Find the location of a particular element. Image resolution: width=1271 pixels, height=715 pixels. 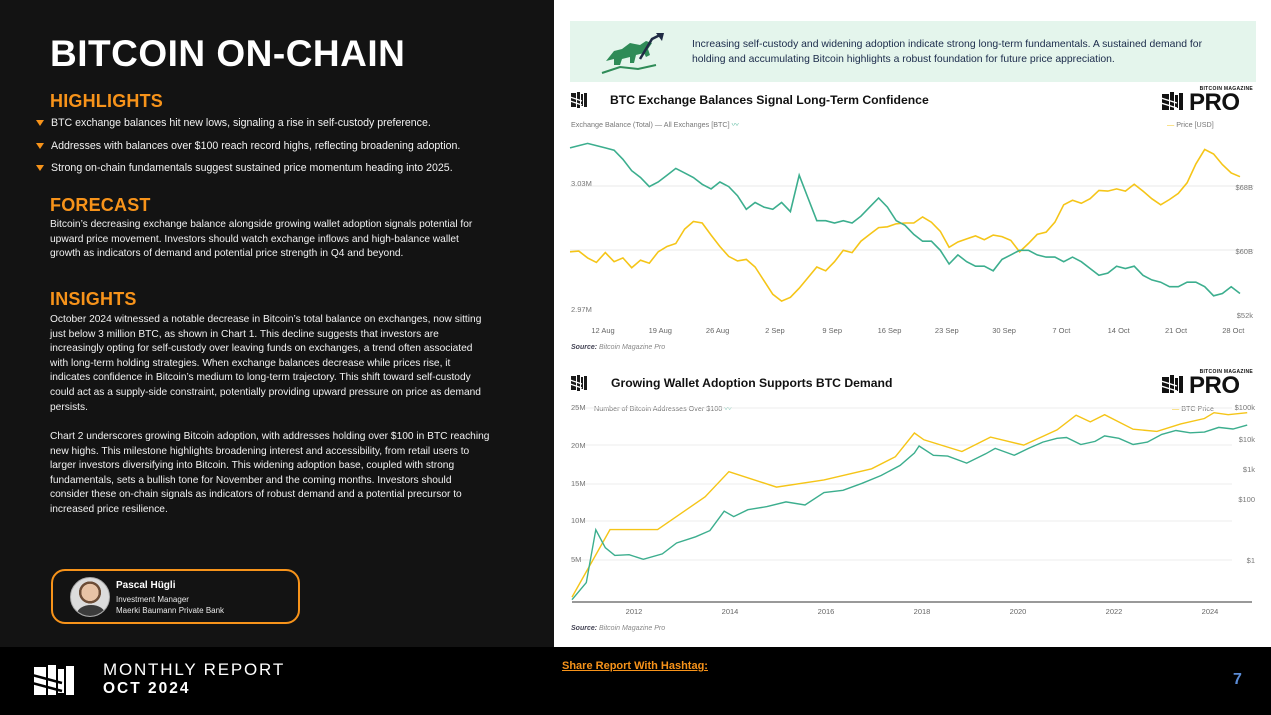

footer-report-label: MONTHLY REPORT is located at coordinates (194, 669).